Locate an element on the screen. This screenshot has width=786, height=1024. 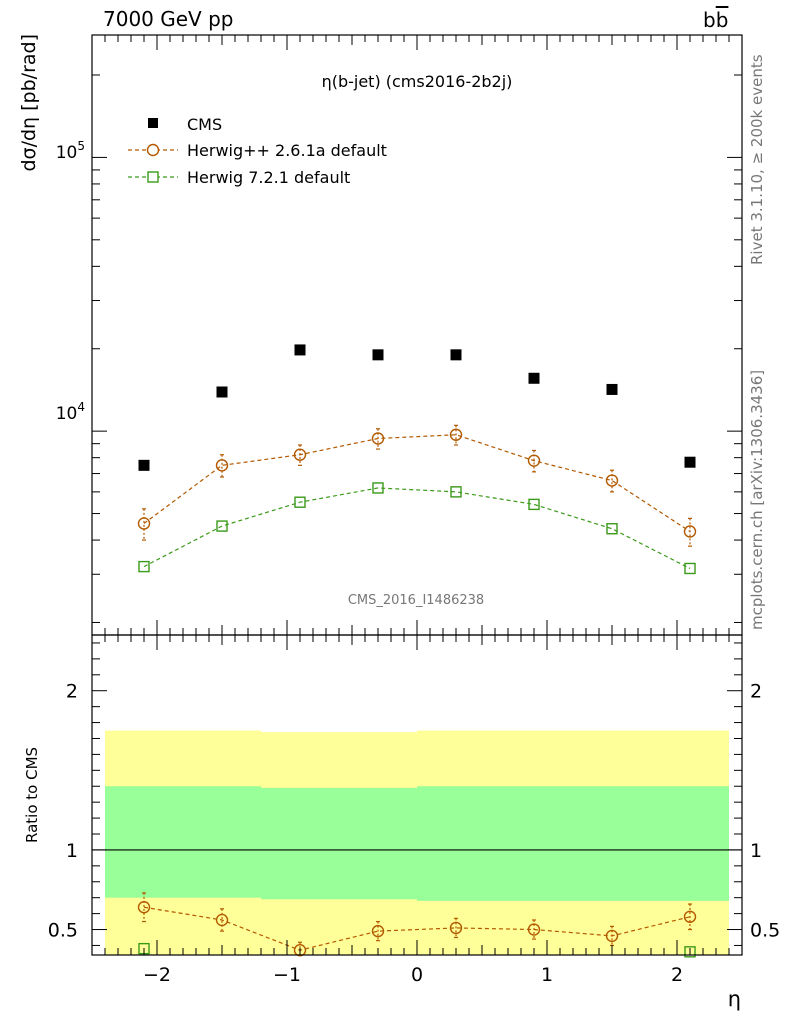
ratio-plot-ylabel: Ratio to CMS is located at coordinates (32, 795).